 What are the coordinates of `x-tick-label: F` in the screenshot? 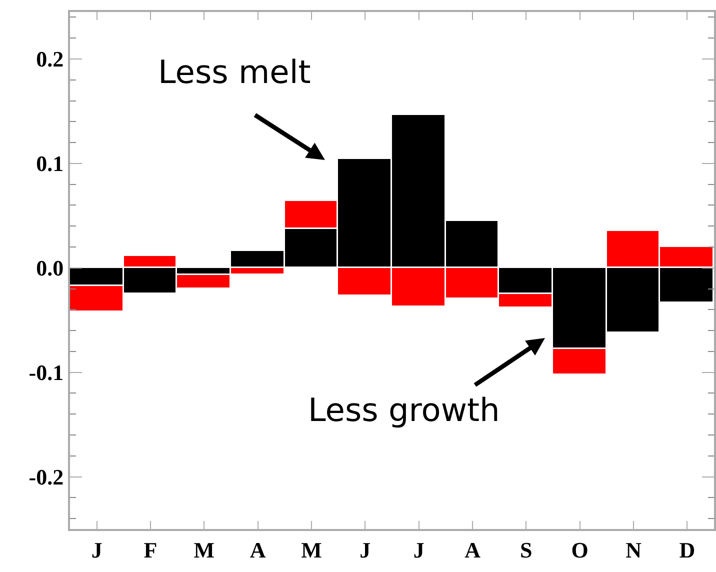 It's located at (151, 549).